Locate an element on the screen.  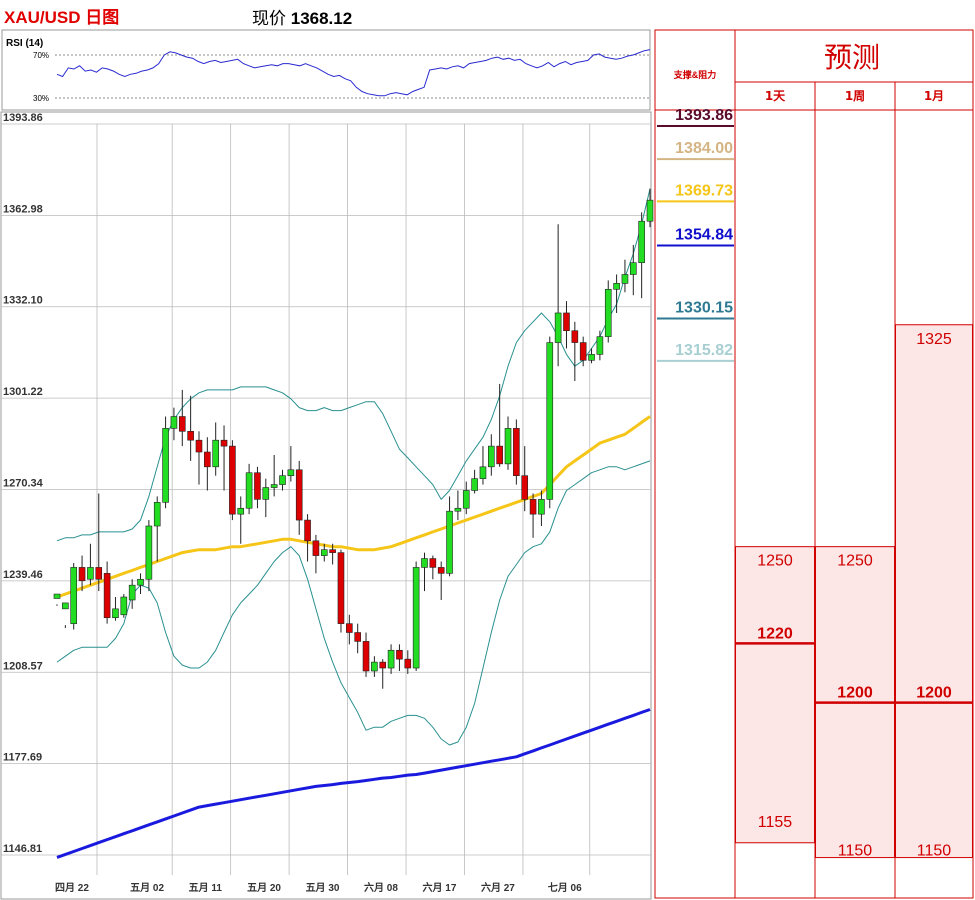
rsi-label: RSI (14) is located at coordinates (24, 43).